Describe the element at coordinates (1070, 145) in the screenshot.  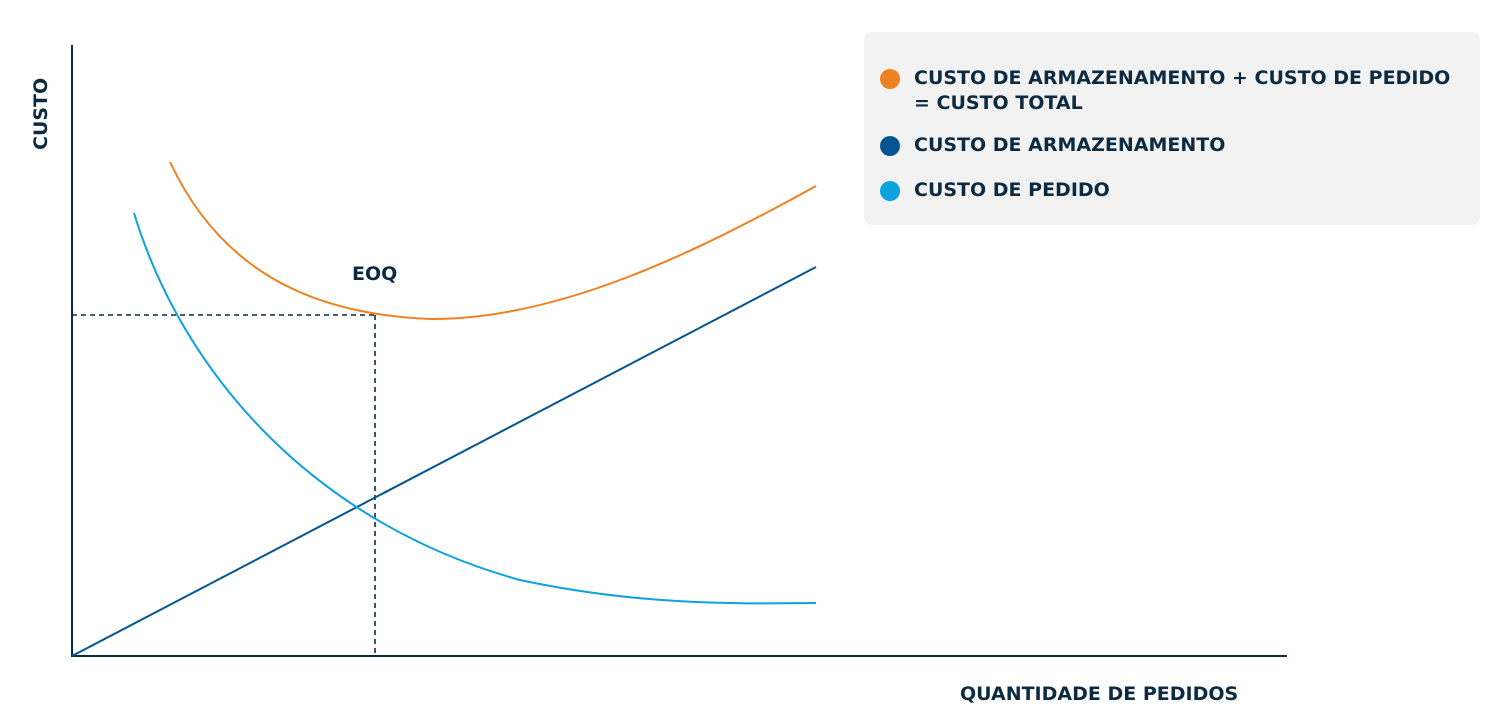
I see `legend-item-storage-cost: CUSTO DE ARMAZENAMENTO` at that location.